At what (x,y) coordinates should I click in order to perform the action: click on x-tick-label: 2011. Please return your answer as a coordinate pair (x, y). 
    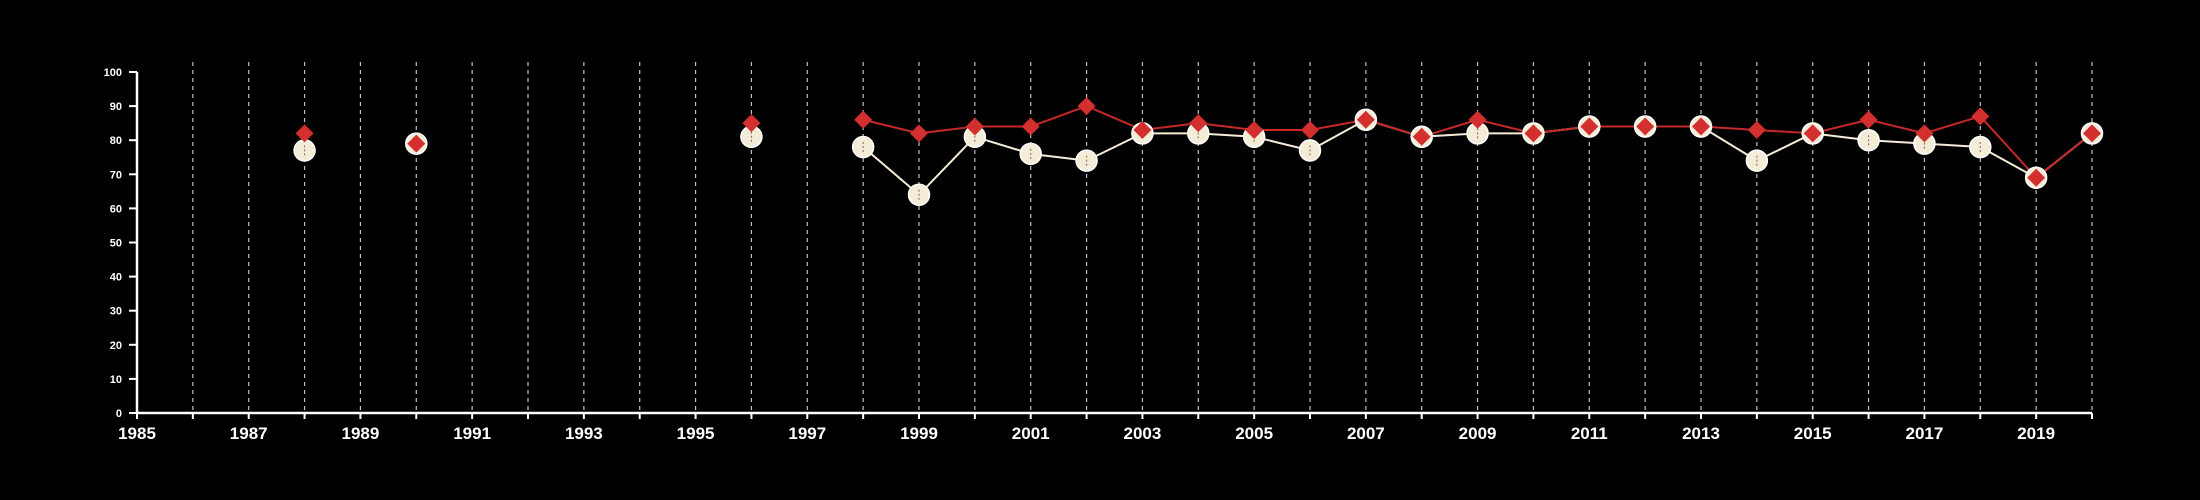
    Looking at the image, I should click on (1589, 433).